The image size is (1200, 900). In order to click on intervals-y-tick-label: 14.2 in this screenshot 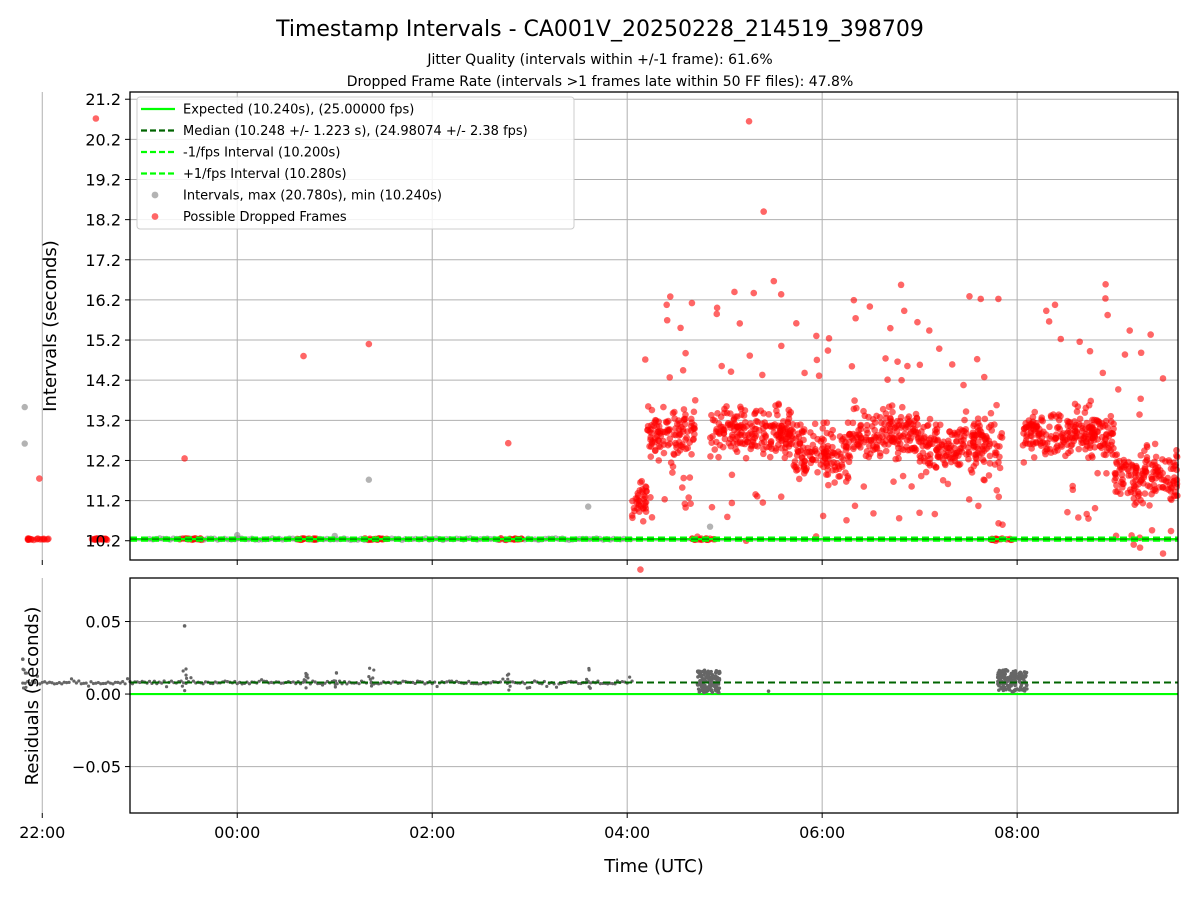, I will do `click(103, 380)`.